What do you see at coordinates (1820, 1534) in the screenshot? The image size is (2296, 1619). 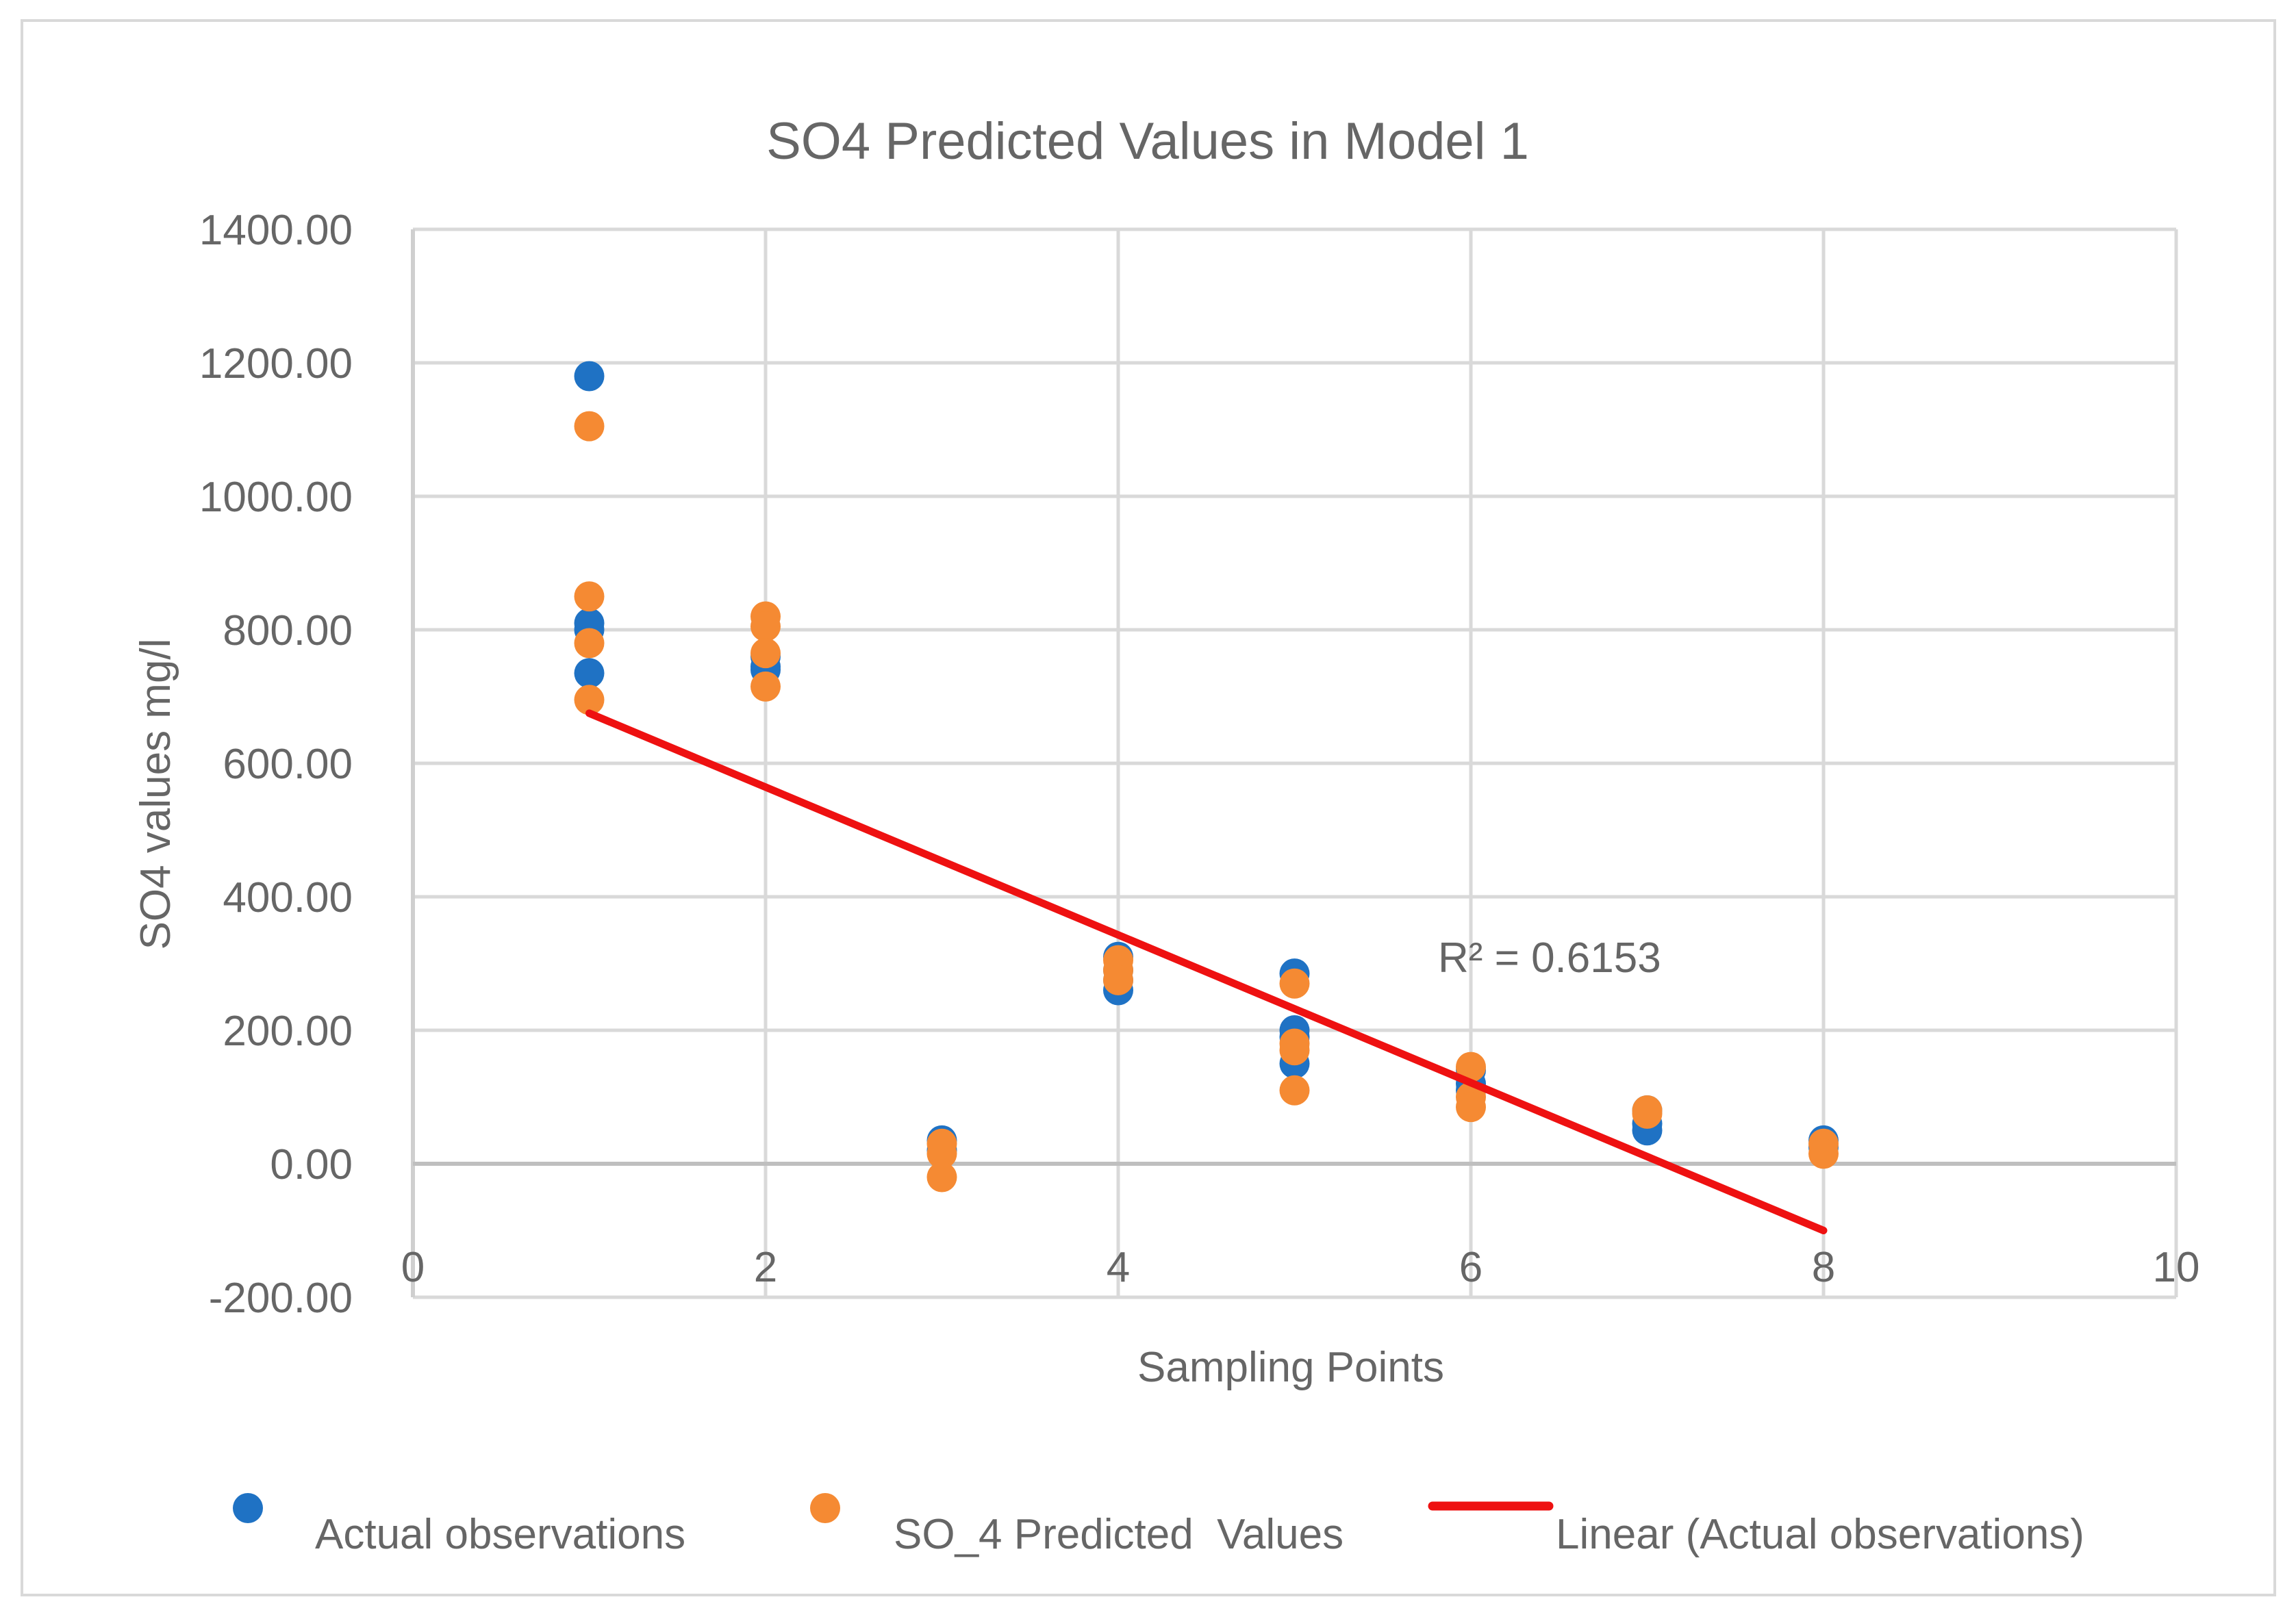 I see `legend-label-linear: Linear (Actual observations)` at bounding box center [1820, 1534].